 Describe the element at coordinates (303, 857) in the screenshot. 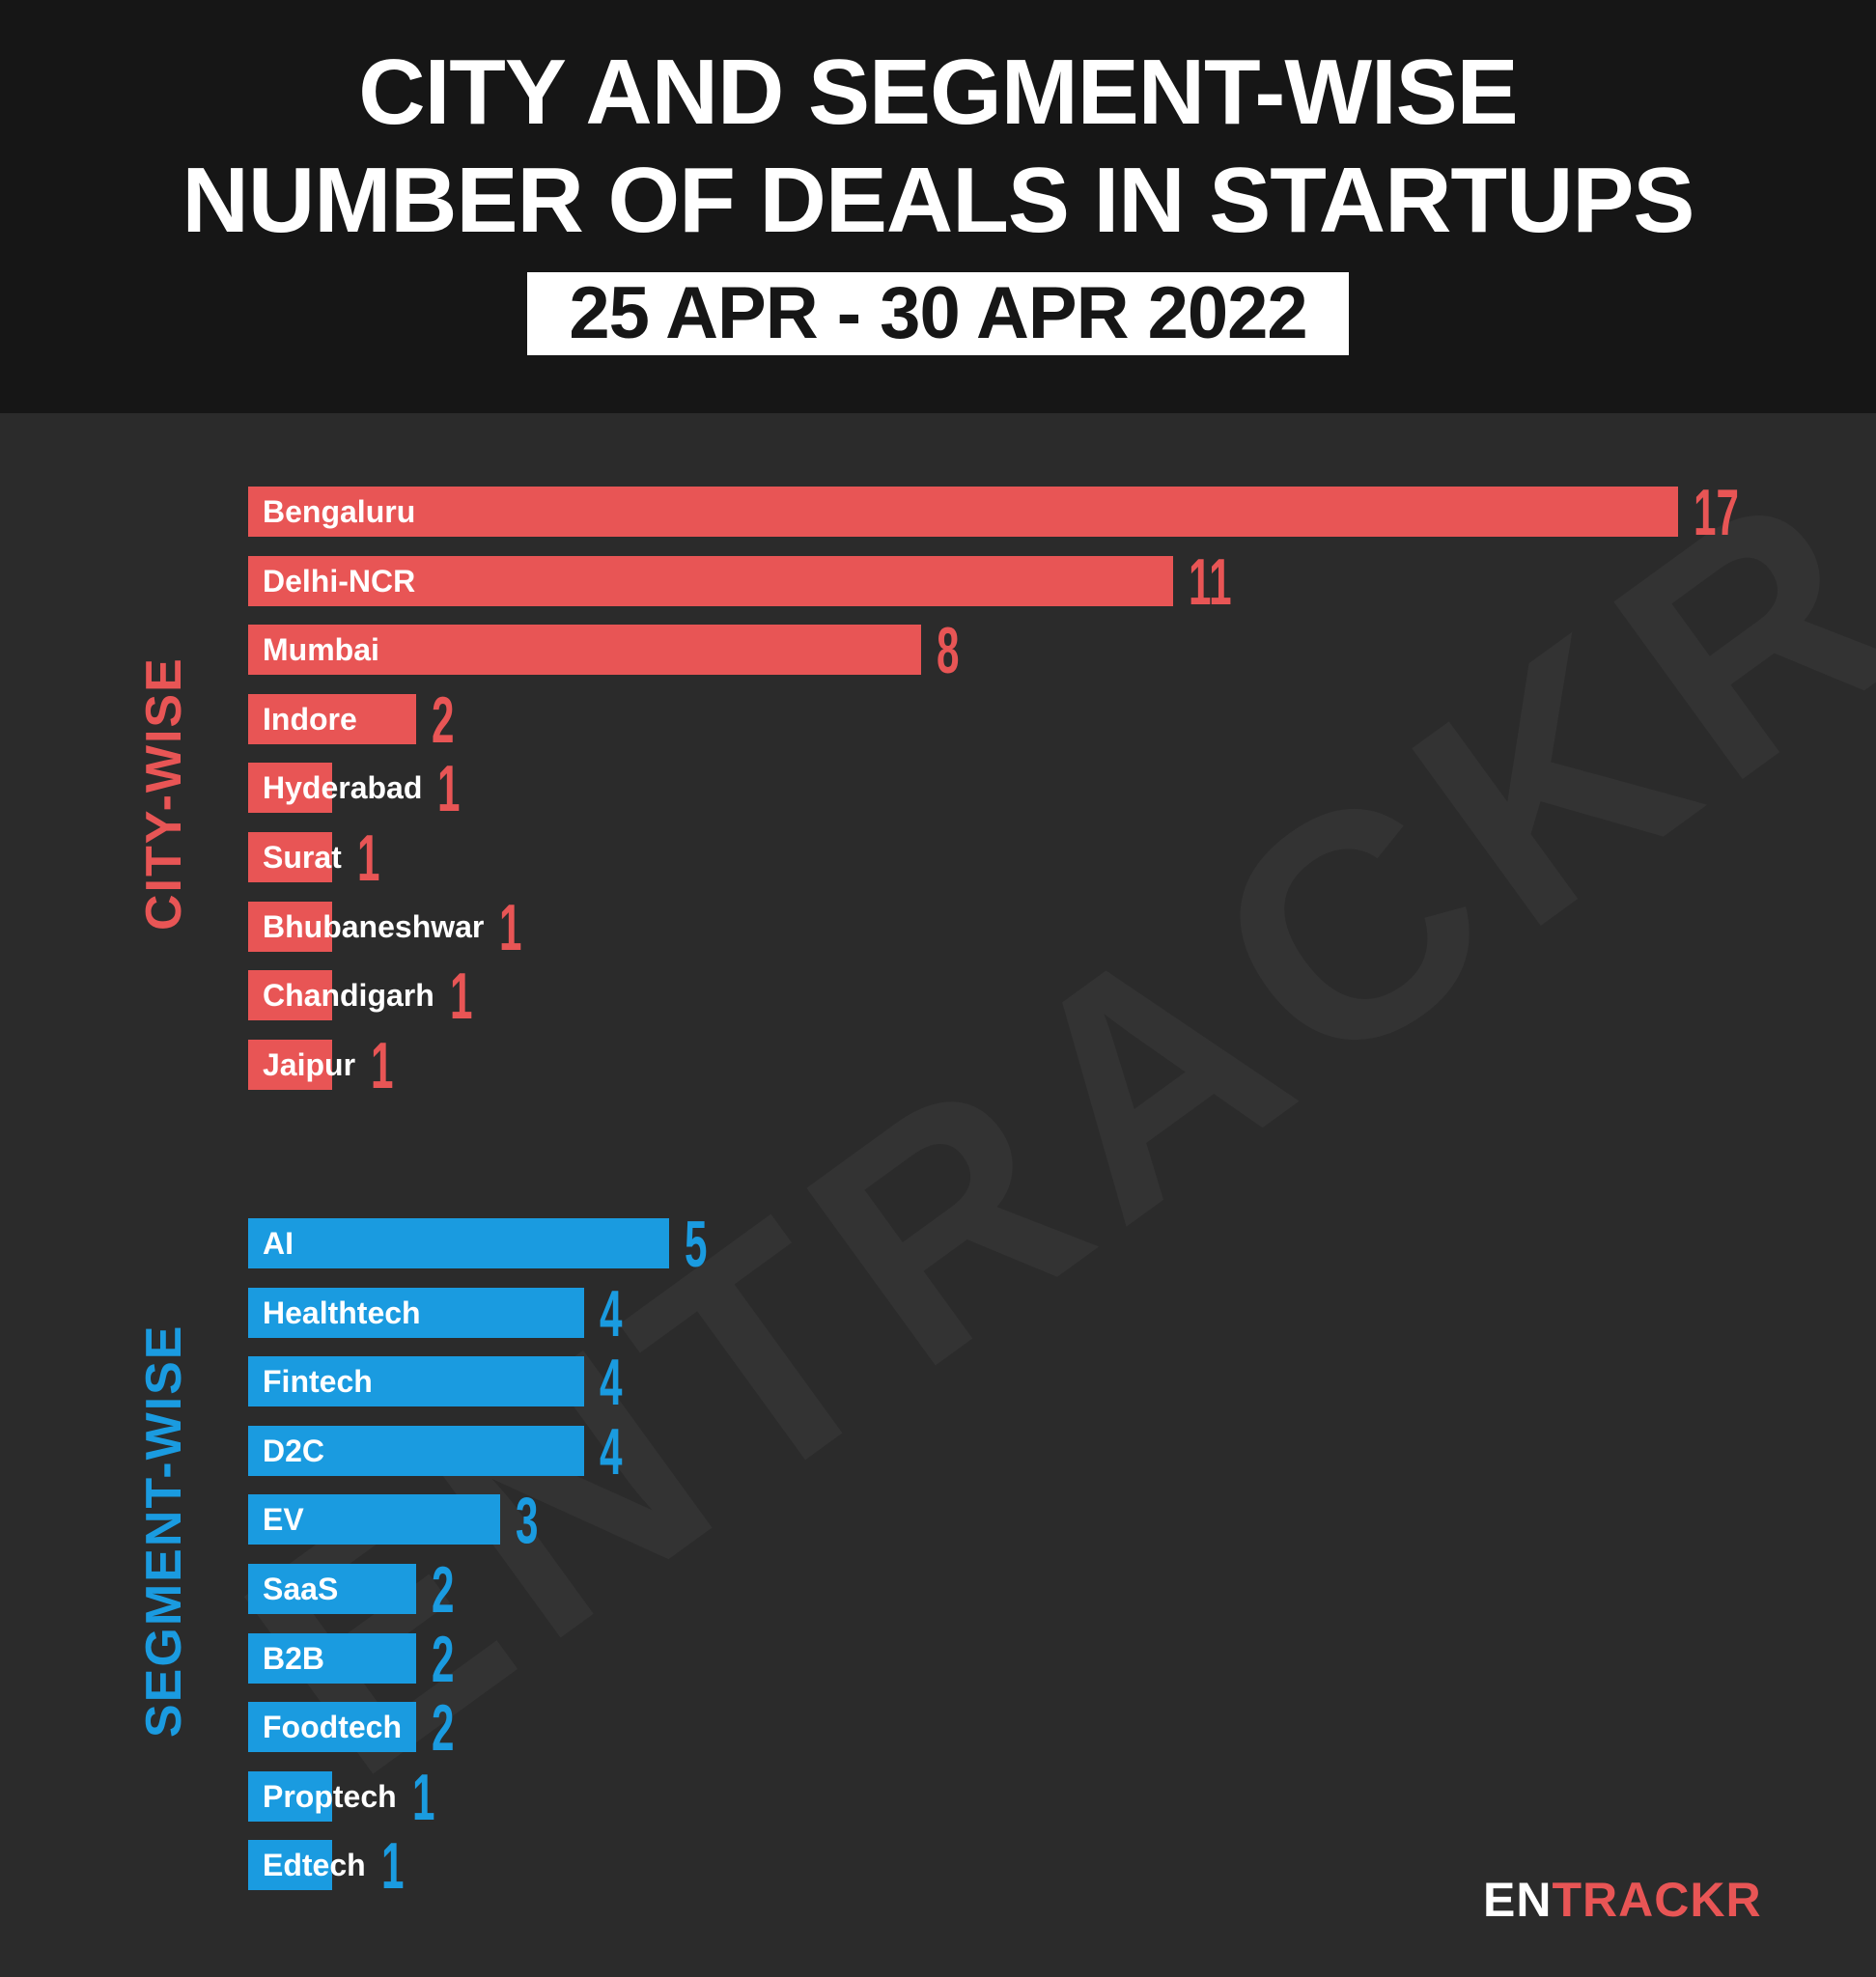

I see `city-bar-label: Surat` at that location.